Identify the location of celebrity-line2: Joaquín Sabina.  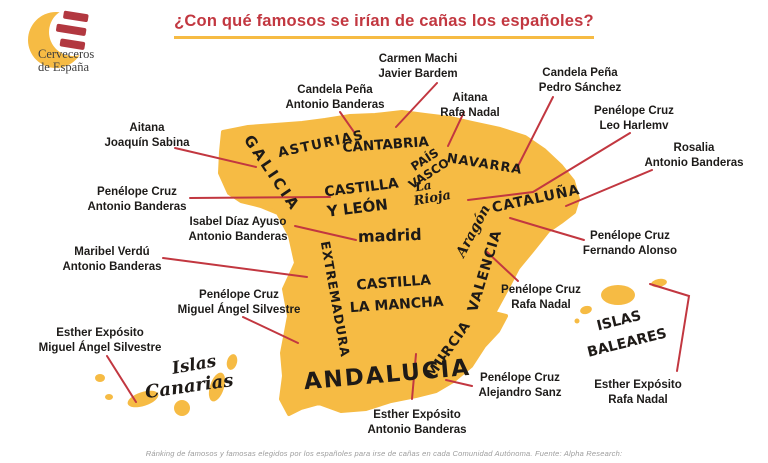
(147, 142).